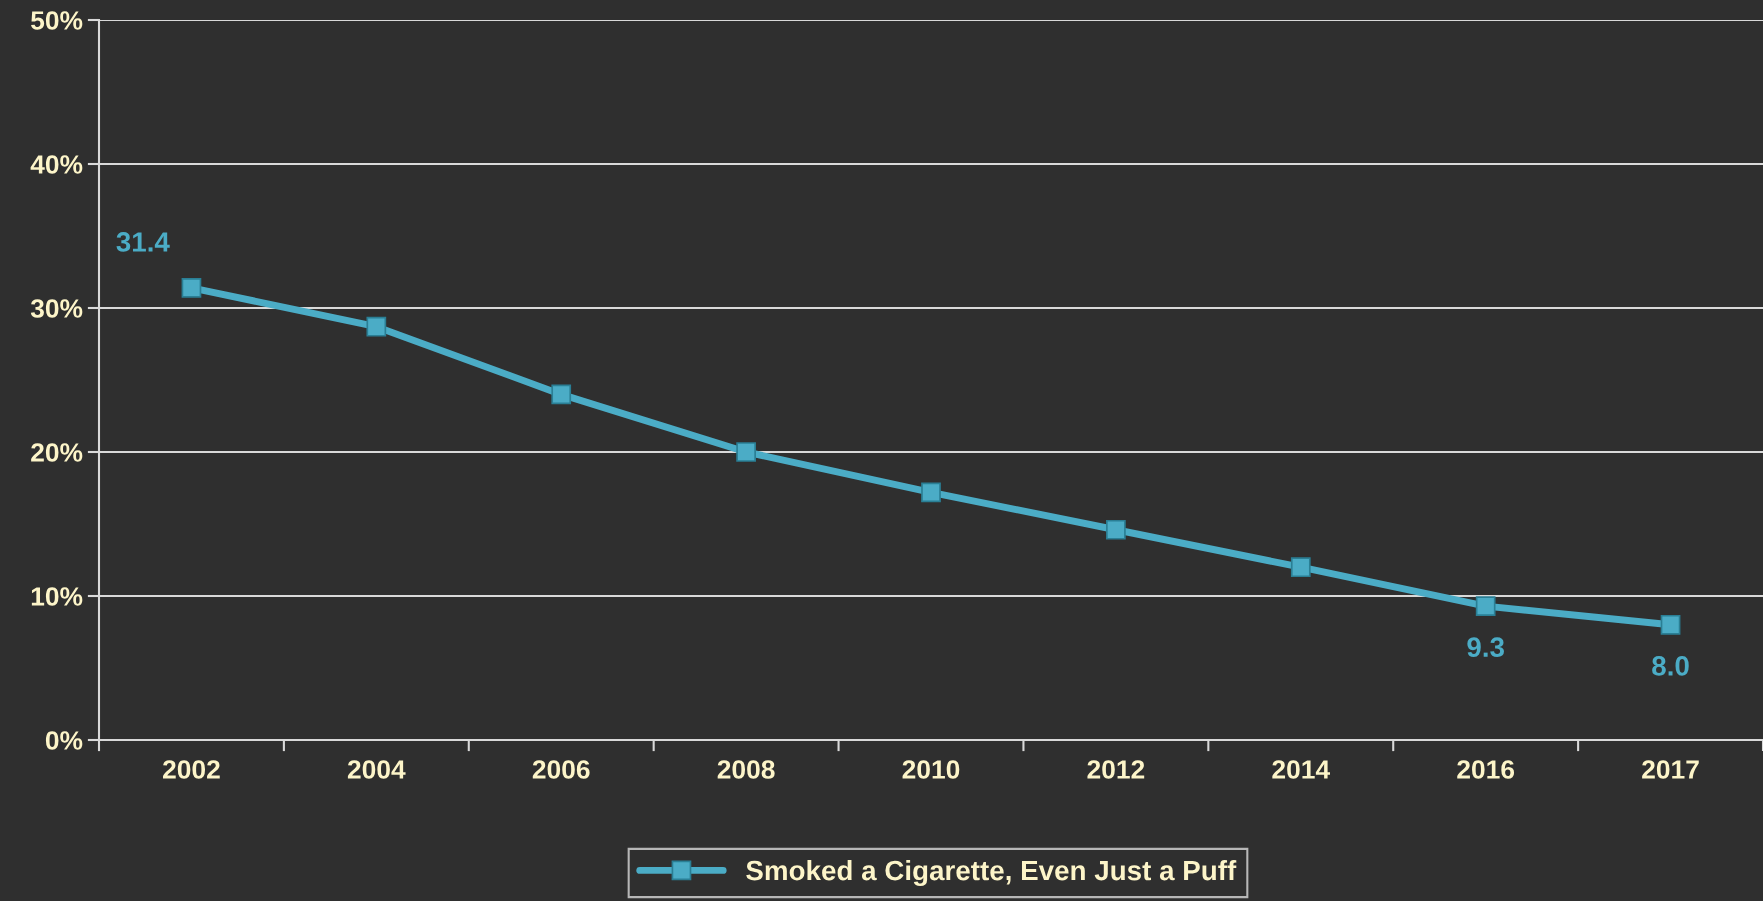 This screenshot has width=1763, height=901. What do you see at coordinates (1670, 769) in the screenshot?
I see `x-tick-label: 2017` at bounding box center [1670, 769].